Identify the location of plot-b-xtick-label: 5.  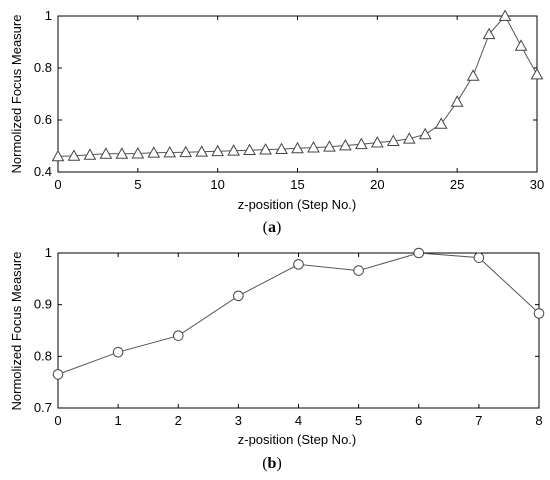
(358, 420).